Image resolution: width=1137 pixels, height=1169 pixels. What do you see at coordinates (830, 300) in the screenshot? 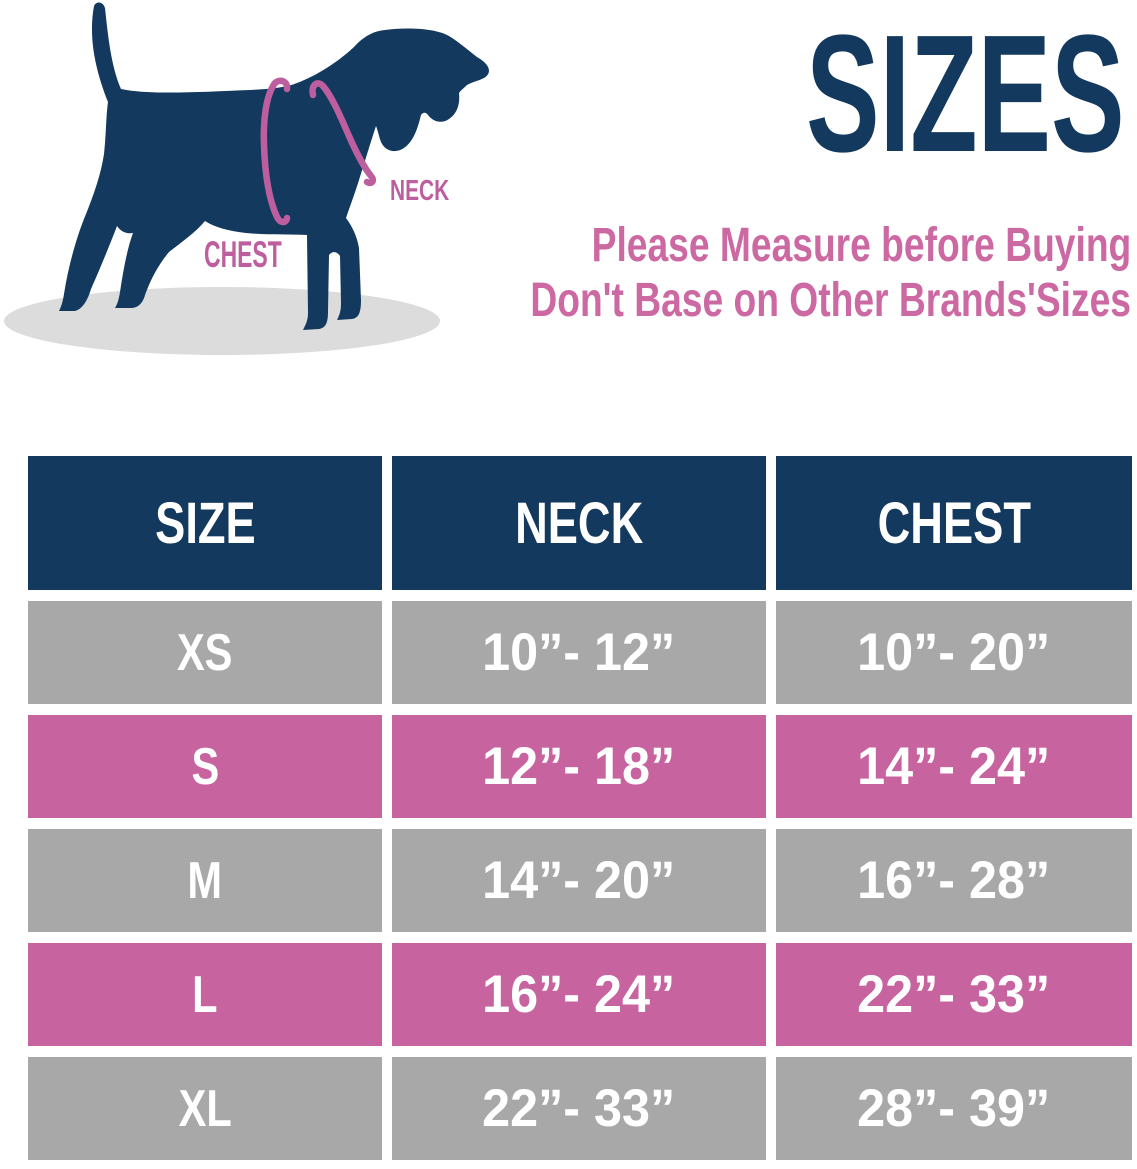
I see `subtitle-line-2-text: Don't Base on Other Brands'Sizes` at bounding box center [830, 300].